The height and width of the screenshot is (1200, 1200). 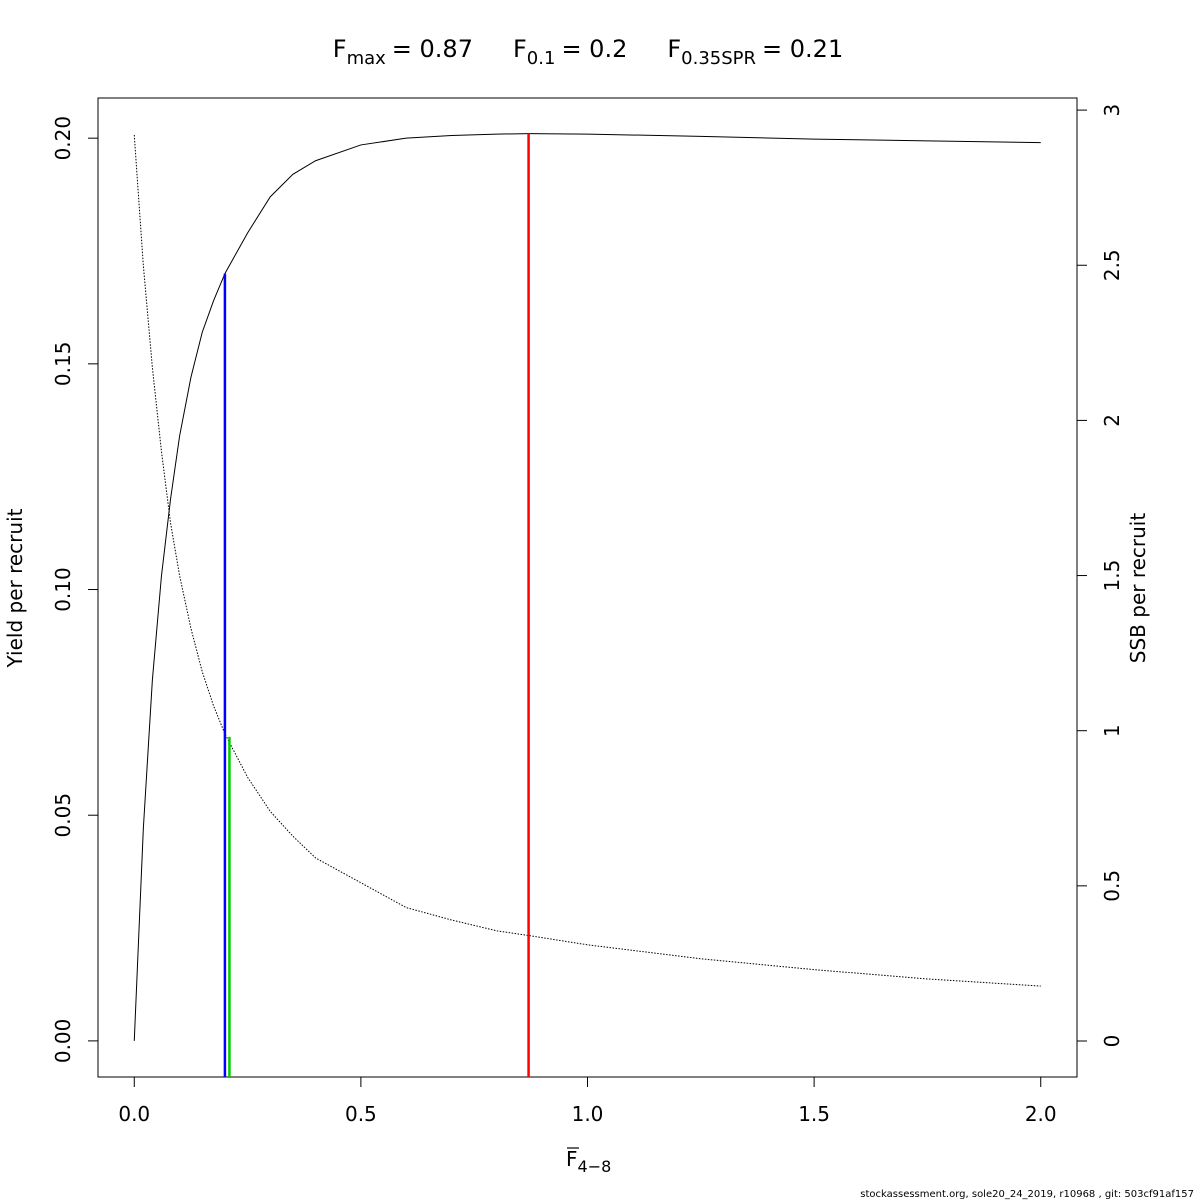 I want to click on y2-tick-label: 0.5, so click(x=1112, y=886).